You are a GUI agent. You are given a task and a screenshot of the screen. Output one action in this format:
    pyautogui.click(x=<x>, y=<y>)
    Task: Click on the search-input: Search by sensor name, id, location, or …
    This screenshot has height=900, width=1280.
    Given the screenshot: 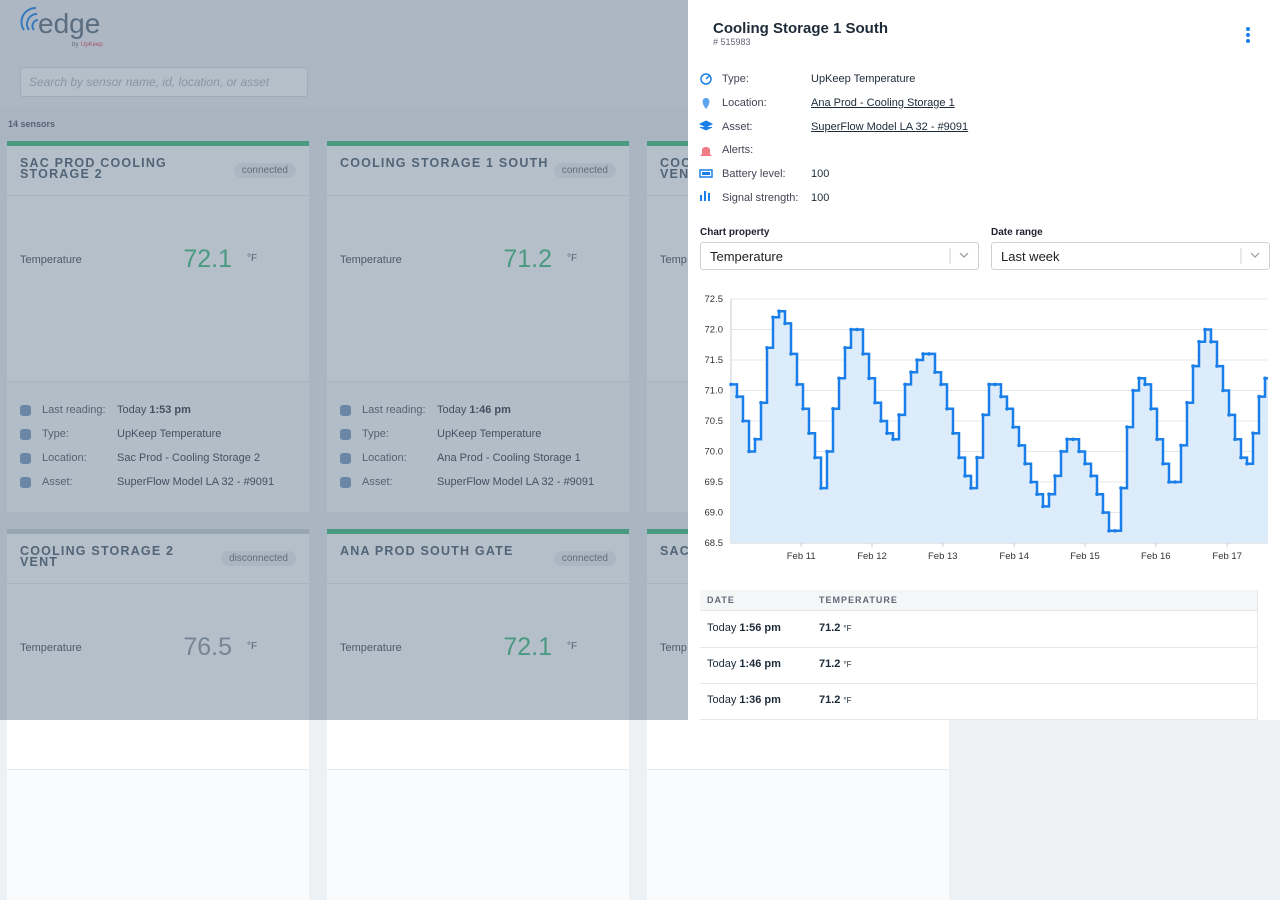 What is the action you would take?
    pyautogui.click(x=164, y=82)
    